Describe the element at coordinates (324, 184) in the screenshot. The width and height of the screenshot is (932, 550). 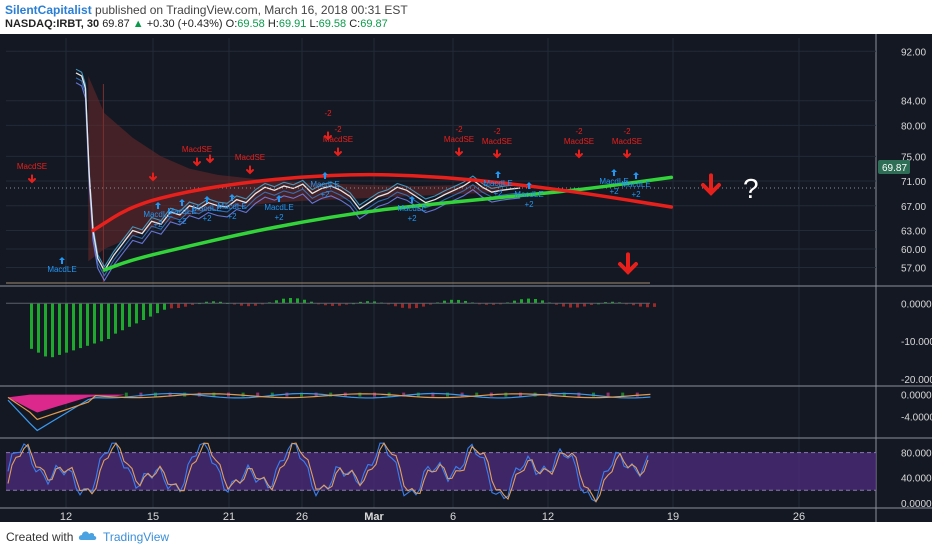
I see `macd-long-label-6: MacdLE` at that location.